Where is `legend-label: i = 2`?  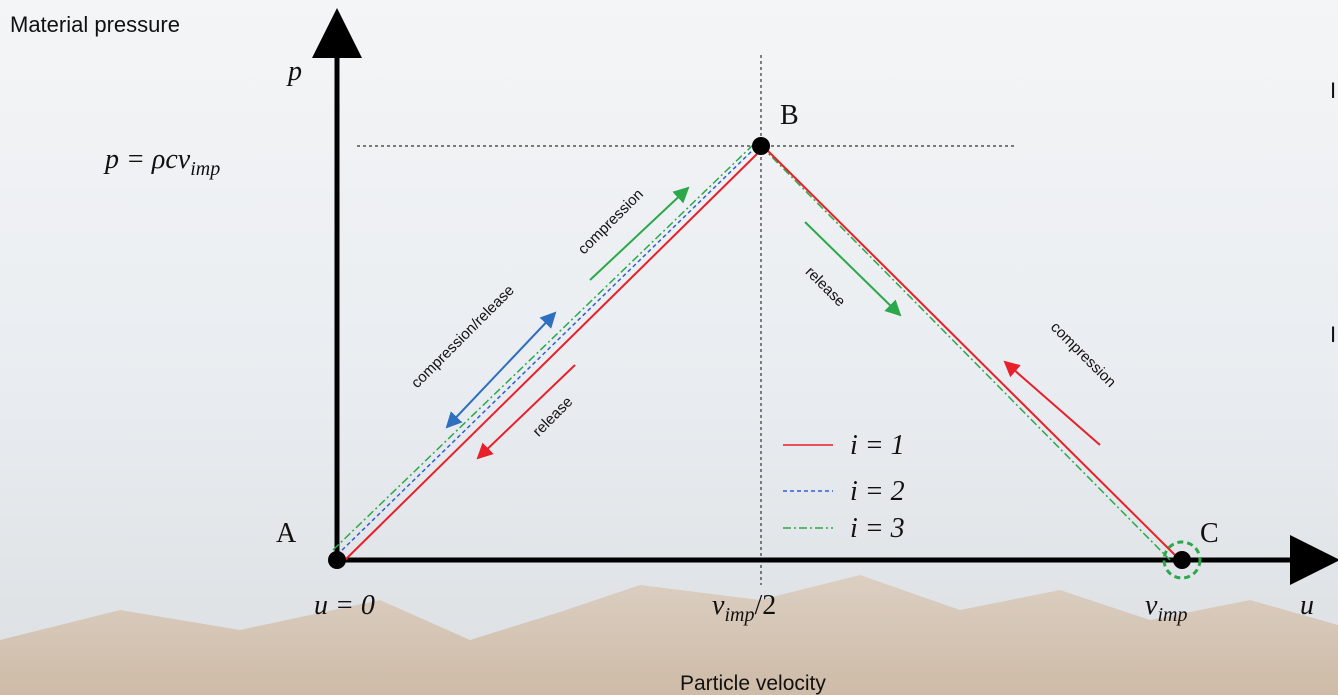 legend-label: i = 2 is located at coordinates (877, 491).